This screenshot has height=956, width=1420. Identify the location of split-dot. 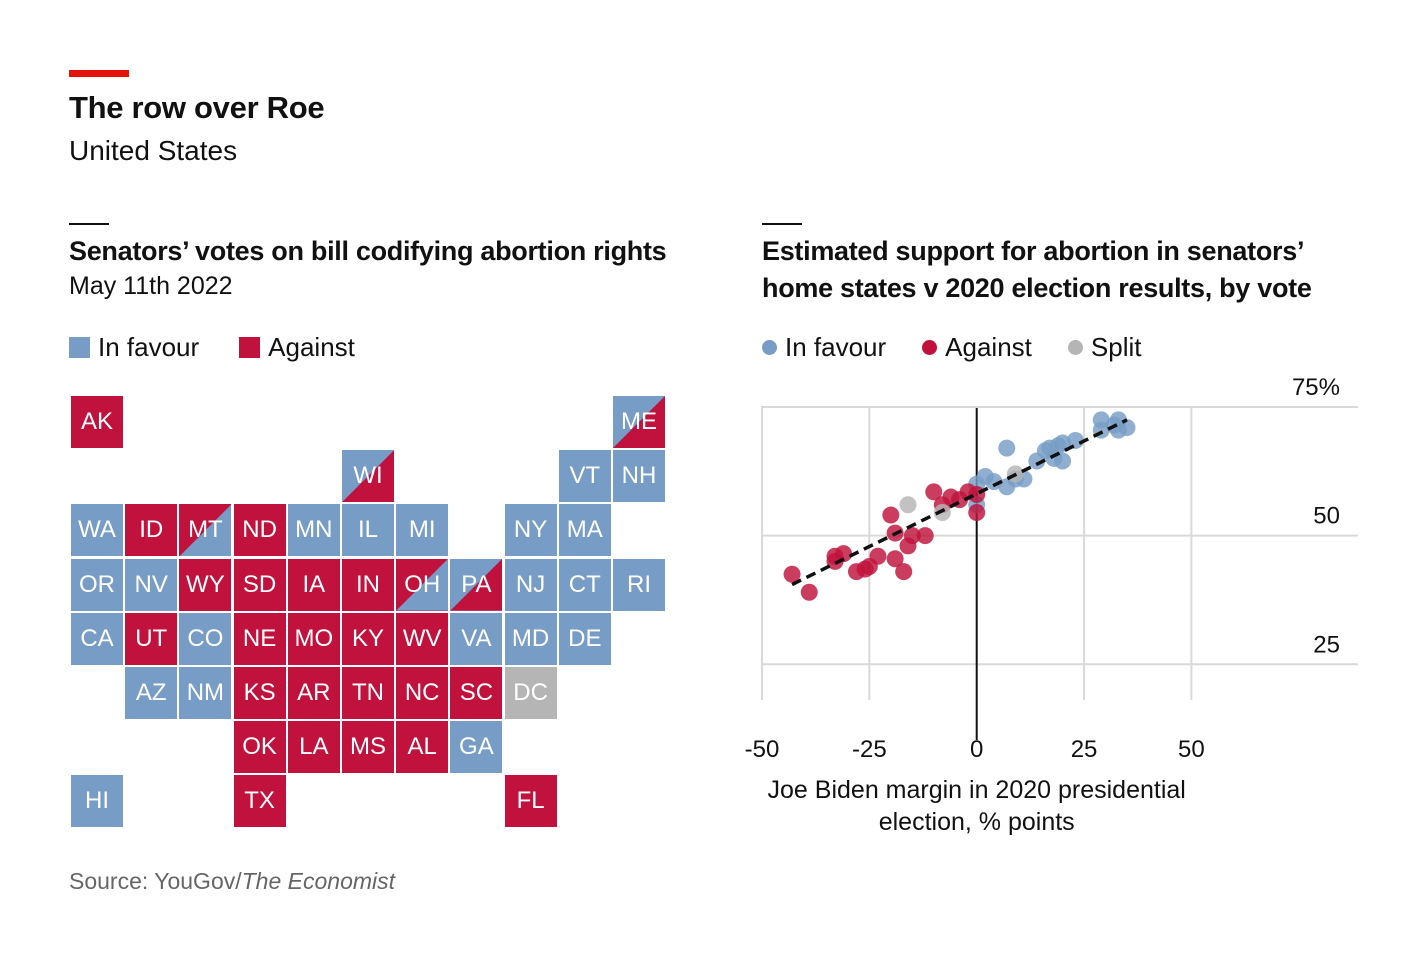
(1075, 347).